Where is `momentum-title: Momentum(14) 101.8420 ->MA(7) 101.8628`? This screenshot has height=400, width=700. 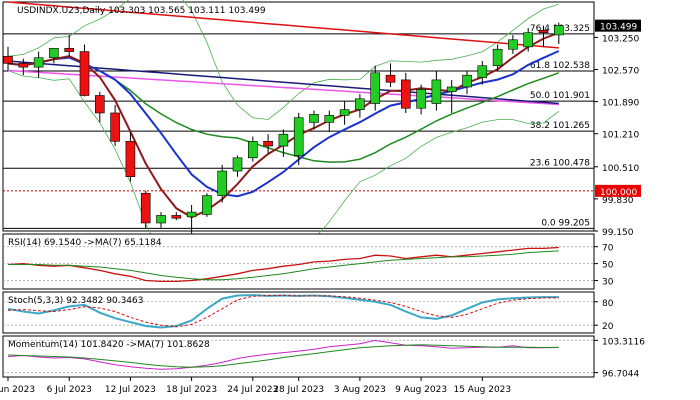 momentum-title: Momentum(14) 101.8420 ->MA(7) 101.8628 is located at coordinates (109, 345).